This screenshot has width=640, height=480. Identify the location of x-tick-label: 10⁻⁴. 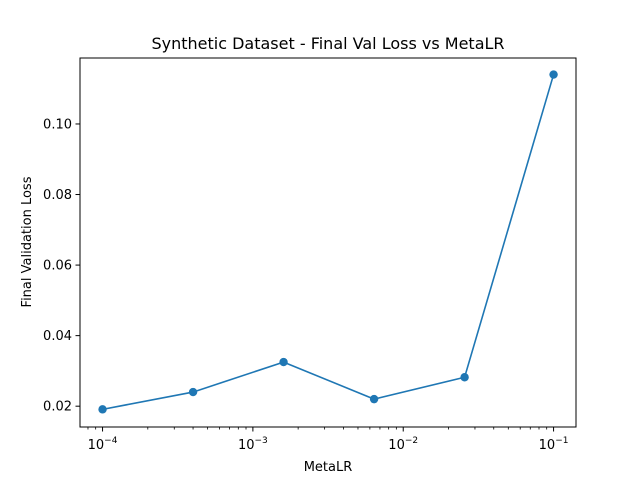
(103, 444).